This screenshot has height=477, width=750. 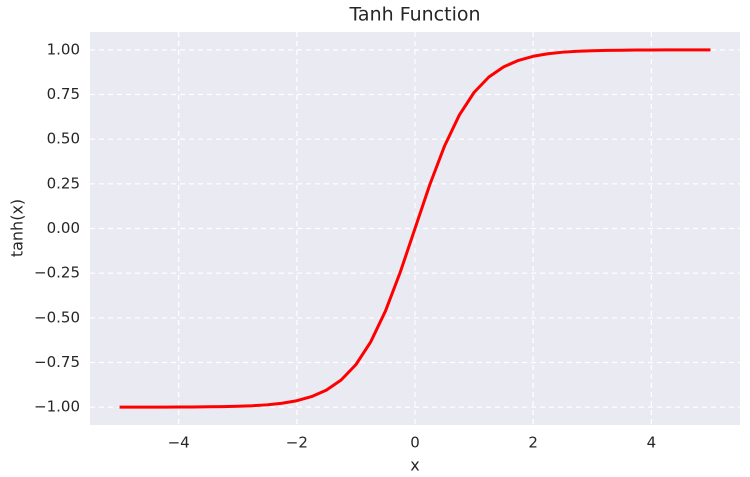 What do you see at coordinates (179, 443) in the screenshot?
I see `x-tick-label: −4` at bounding box center [179, 443].